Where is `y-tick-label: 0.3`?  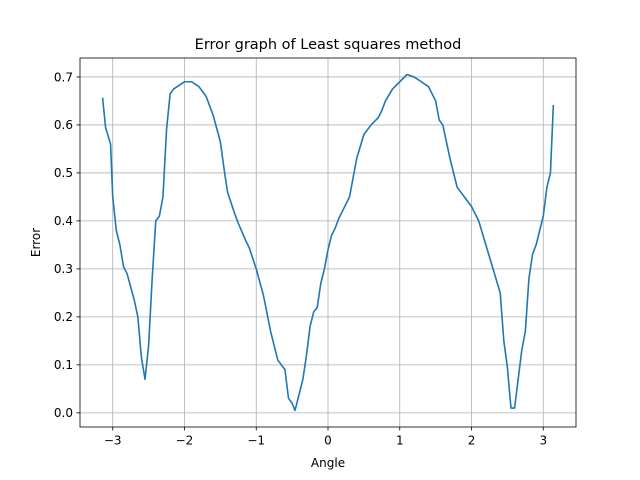
y-tick-label: 0.3 is located at coordinates (63, 269).